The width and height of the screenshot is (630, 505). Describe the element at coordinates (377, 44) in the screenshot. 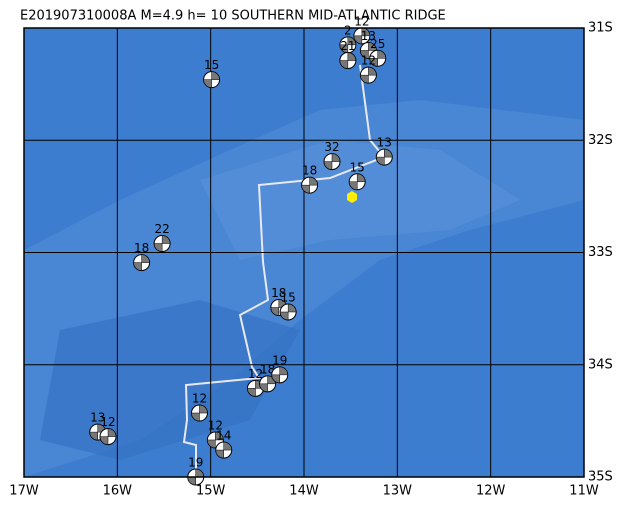

I see `depth-label: 25` at that location.